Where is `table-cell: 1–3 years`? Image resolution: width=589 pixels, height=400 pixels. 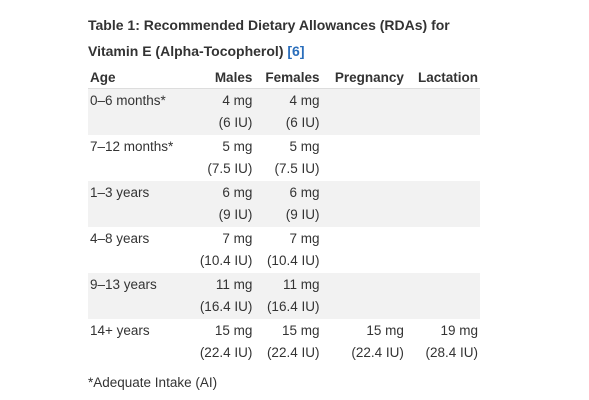 table-cell: 1–3 years is located at coordinates (138, 204).